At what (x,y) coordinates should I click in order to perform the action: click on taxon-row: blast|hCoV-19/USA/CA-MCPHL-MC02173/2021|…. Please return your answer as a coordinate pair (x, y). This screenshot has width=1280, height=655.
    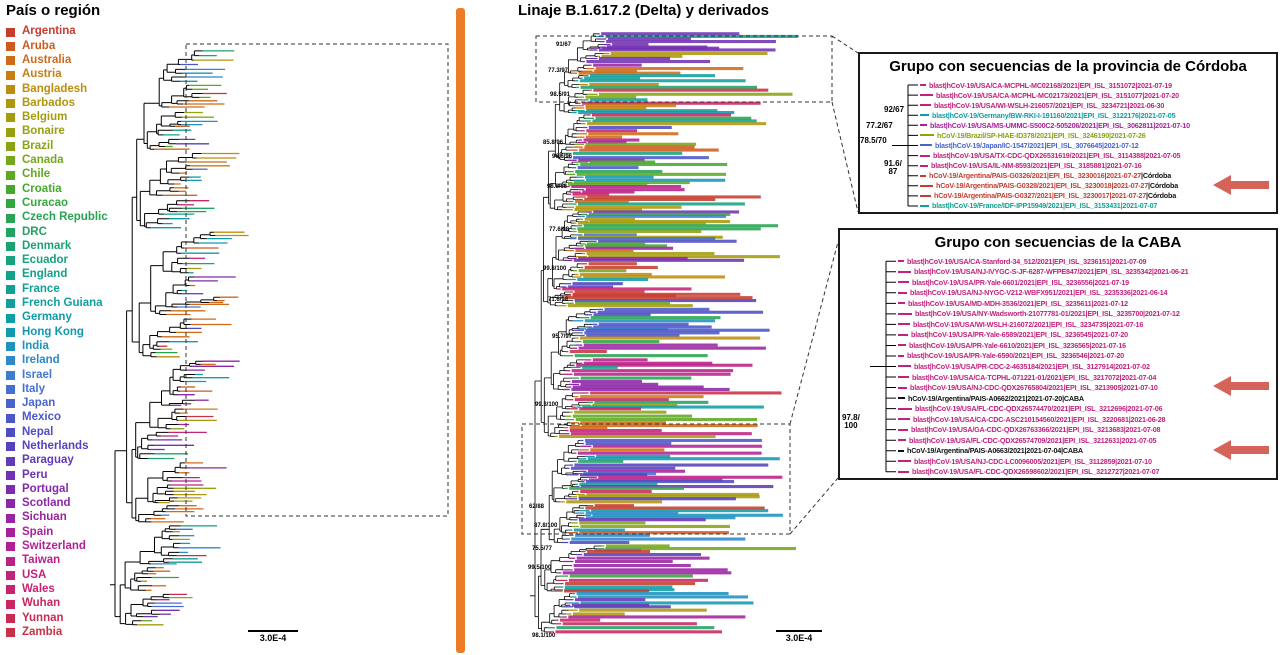
    Looking at the image, I should click on (1096, 95).